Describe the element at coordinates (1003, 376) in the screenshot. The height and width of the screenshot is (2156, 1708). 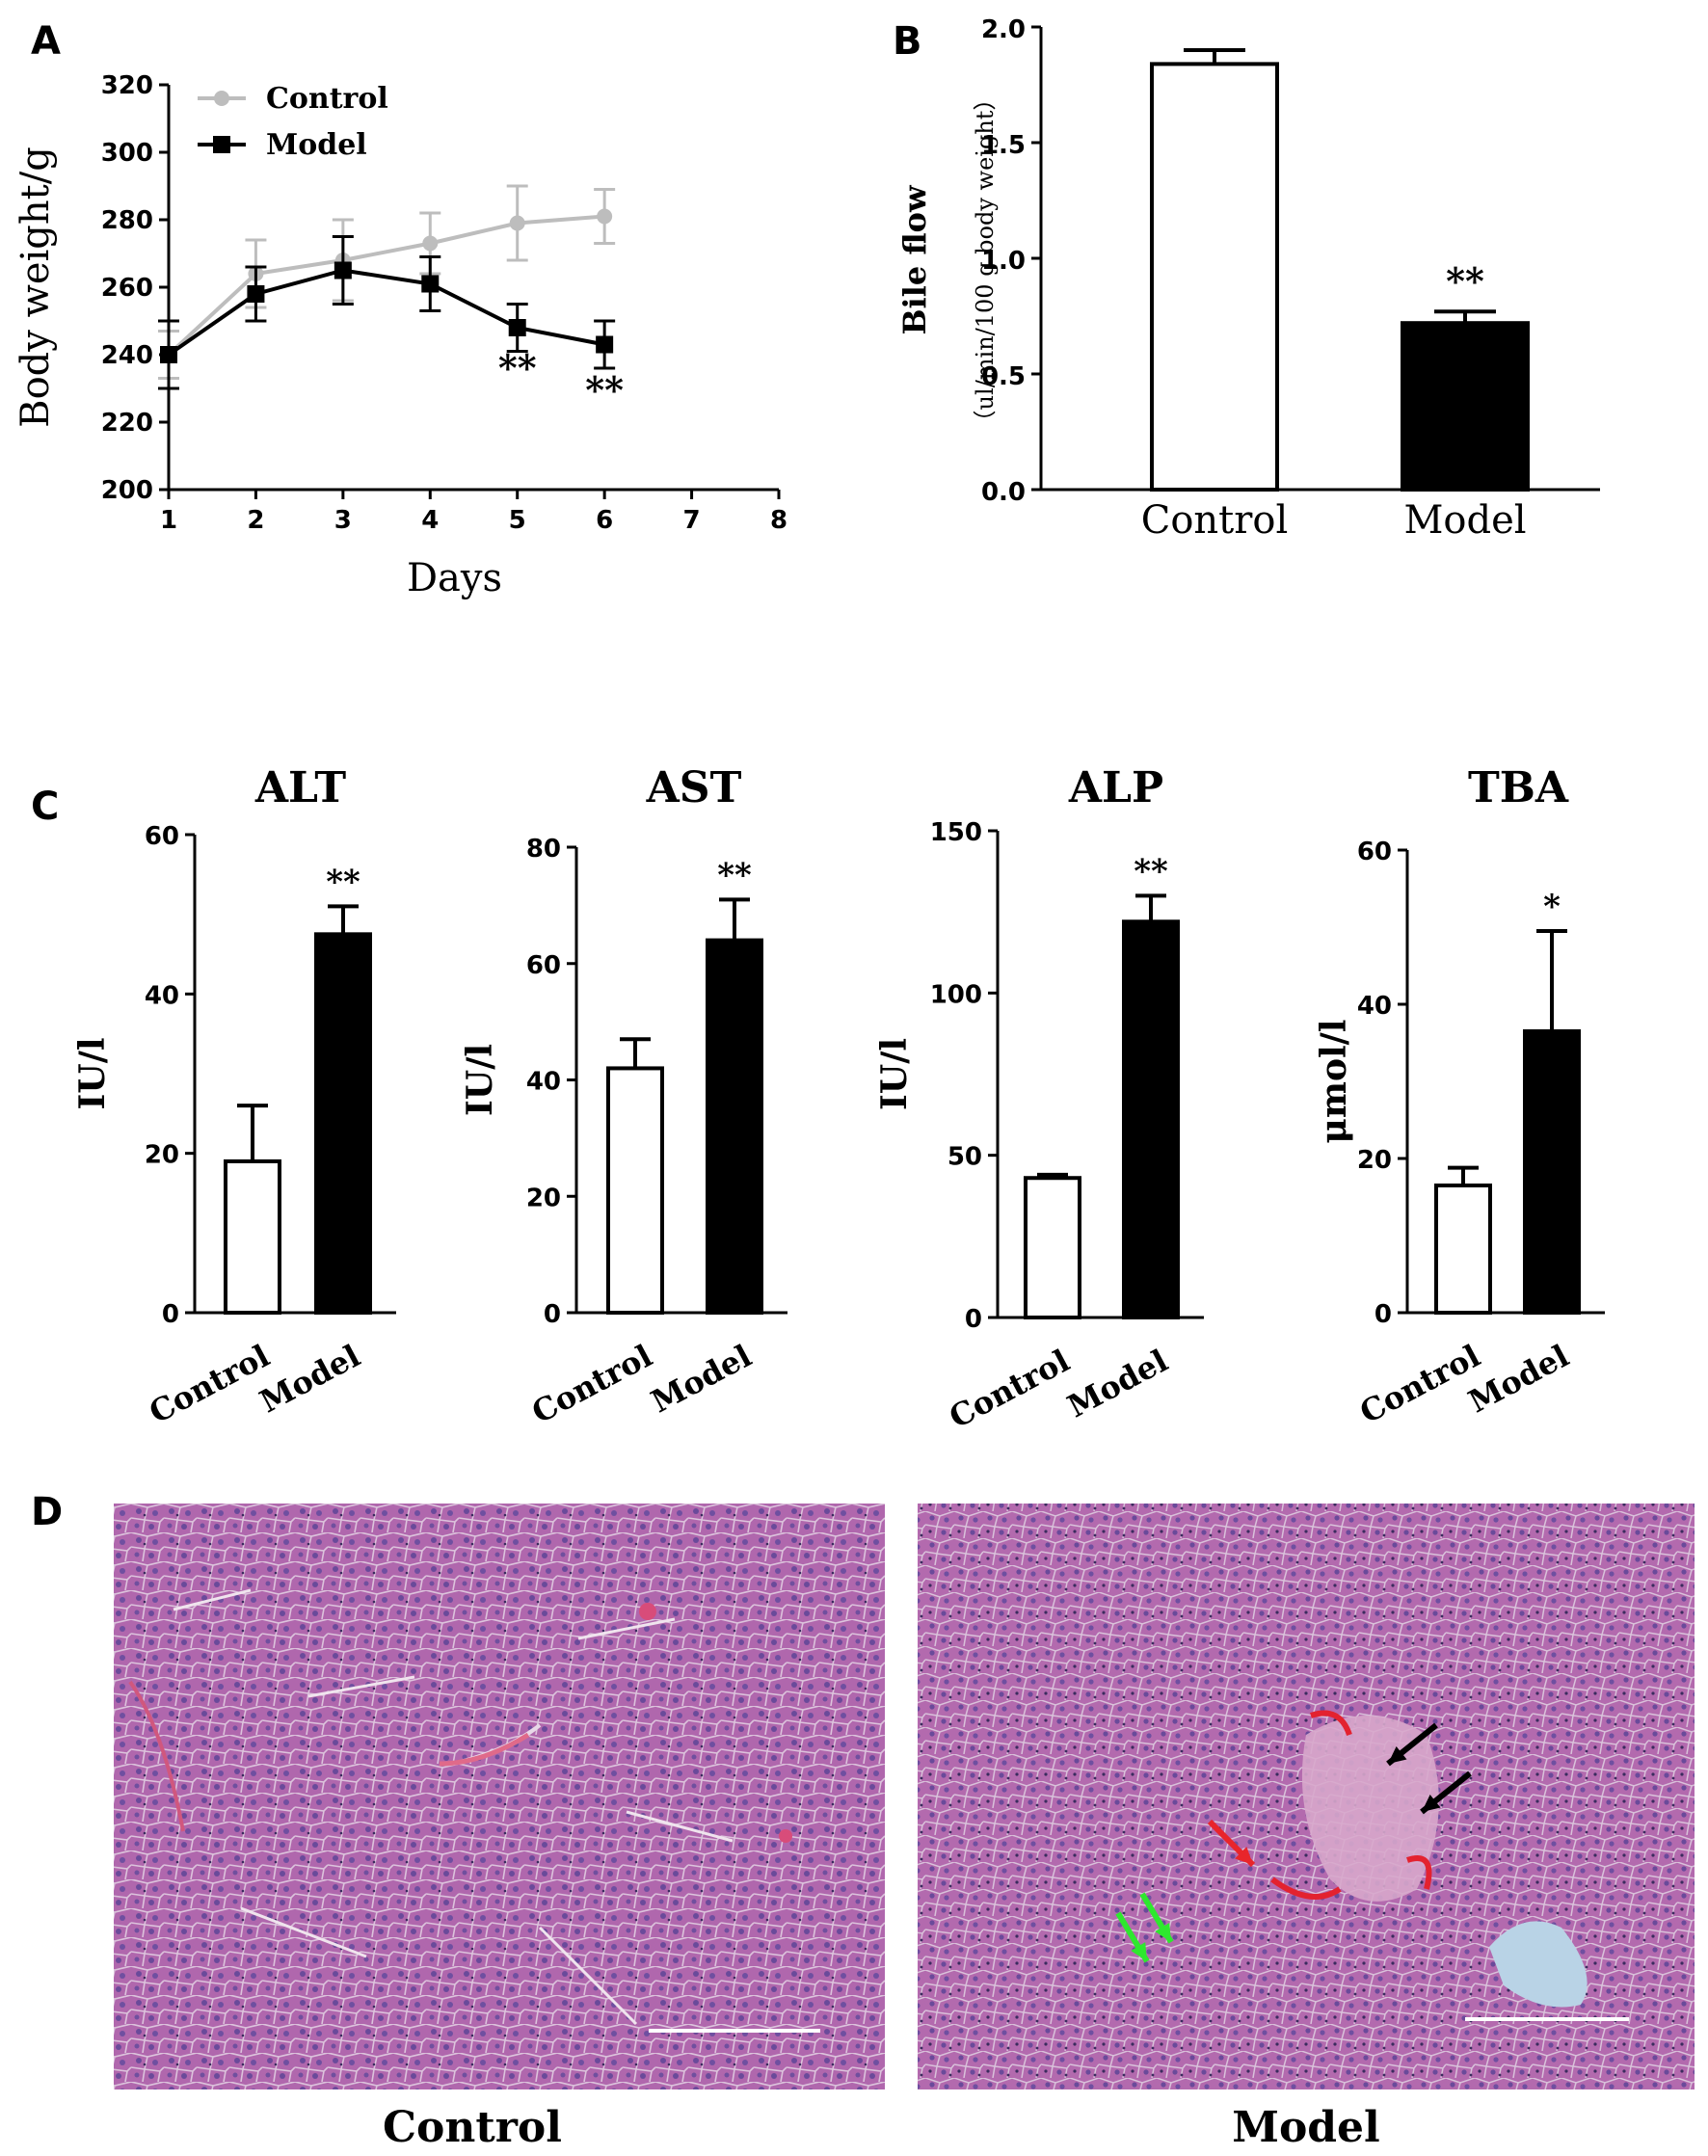
I see `y-tick-label: 0.5` at that location.